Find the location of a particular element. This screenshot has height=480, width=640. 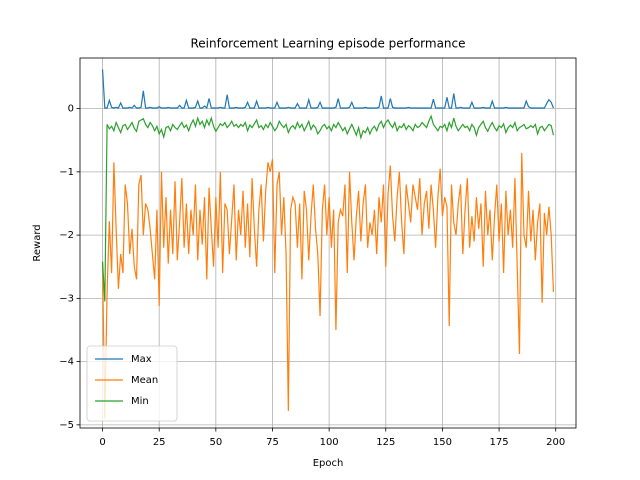

x-tick-label: 175 is located at coordinates (499, 442).